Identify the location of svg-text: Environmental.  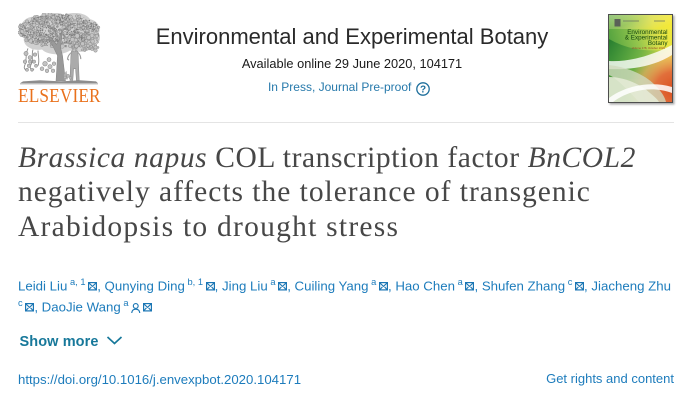
(647, 32).